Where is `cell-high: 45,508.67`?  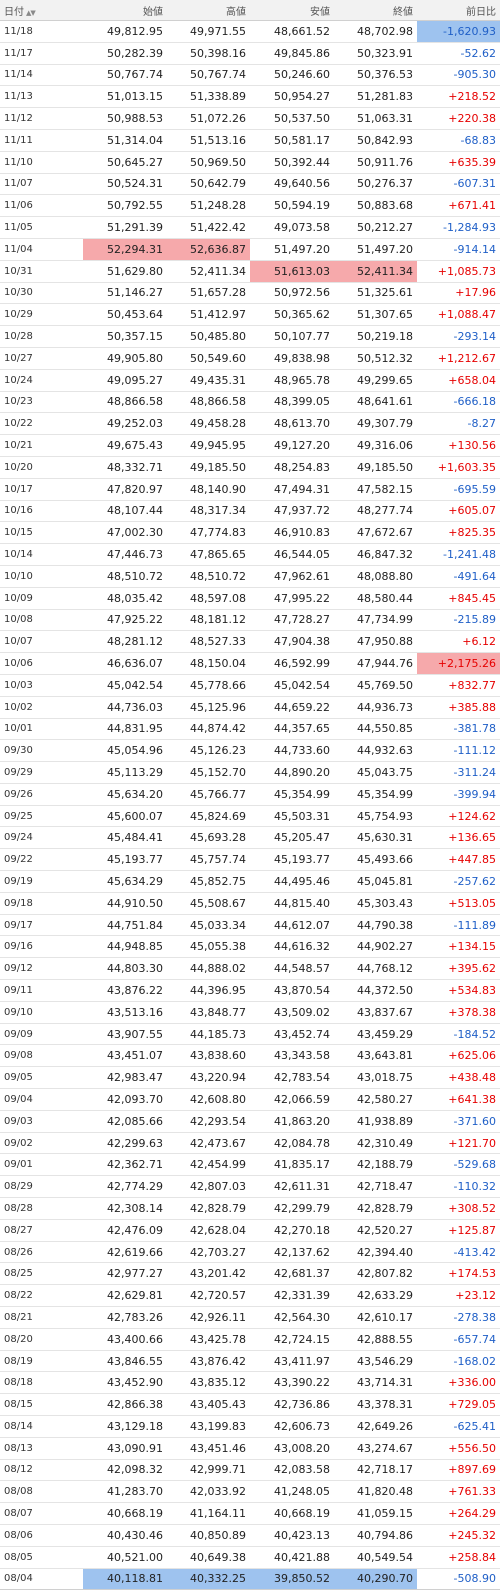
cell-high: 45,508.67 is located at coordinates (208, 903).